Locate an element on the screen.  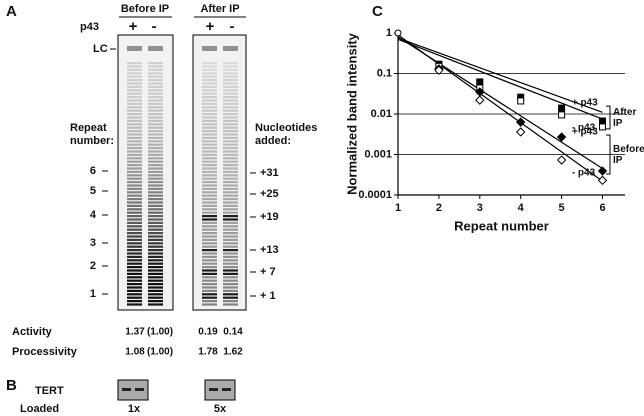
series-label: - p43 is located at coordinates (584, 128).